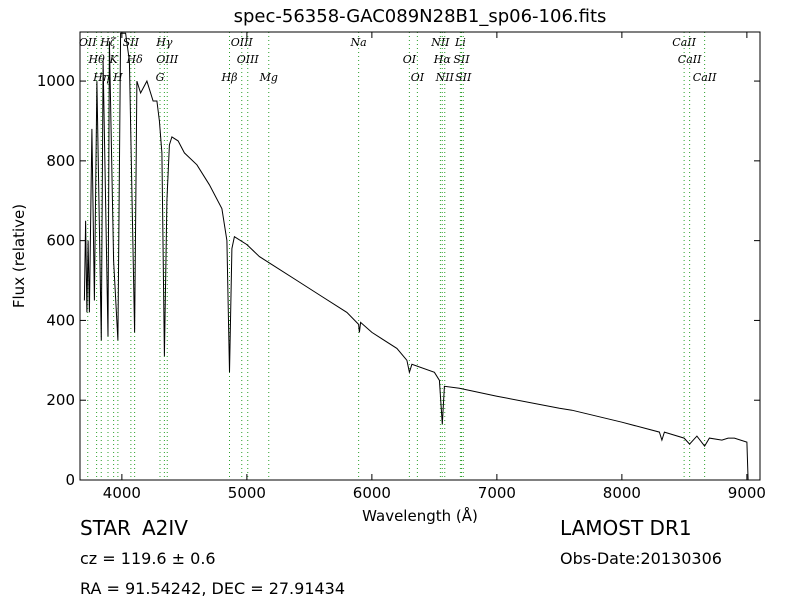 The height and width of the screenshot is (600, 800). I want to click on spectral-line-label: Hθ, so click(97, 59).